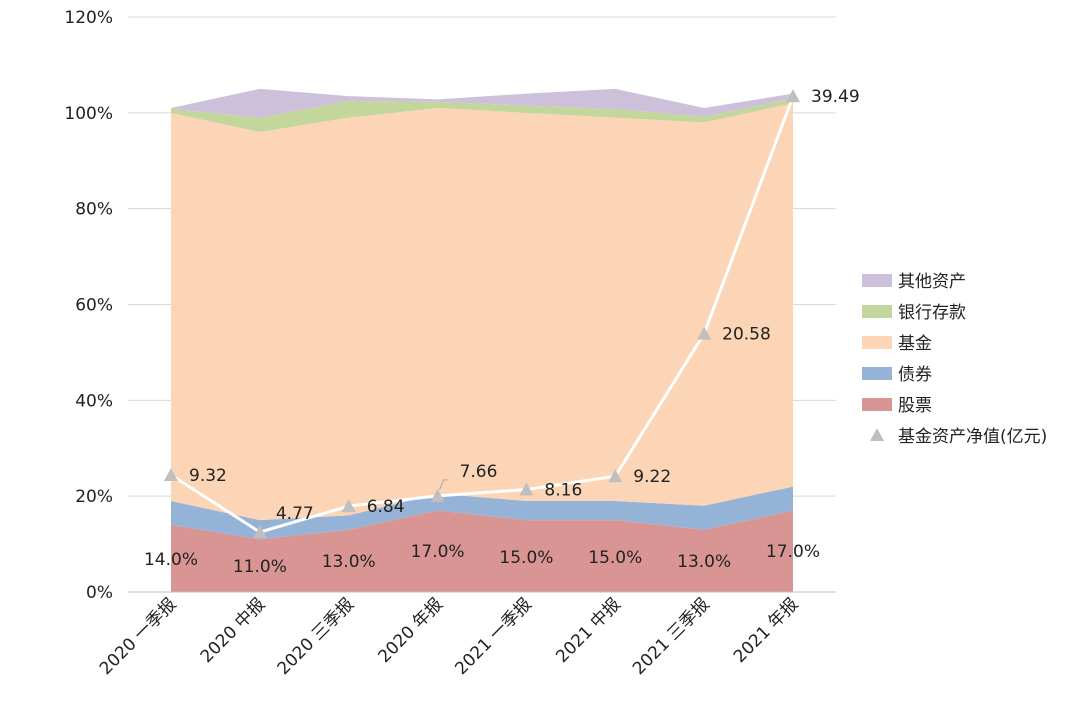 The width and height of the screenshot is (1080, 712). What do you see at coordinates (746, 335) in the screenshot?
I see `nav-data-label: 20.58` at bounding box center [746, 335].